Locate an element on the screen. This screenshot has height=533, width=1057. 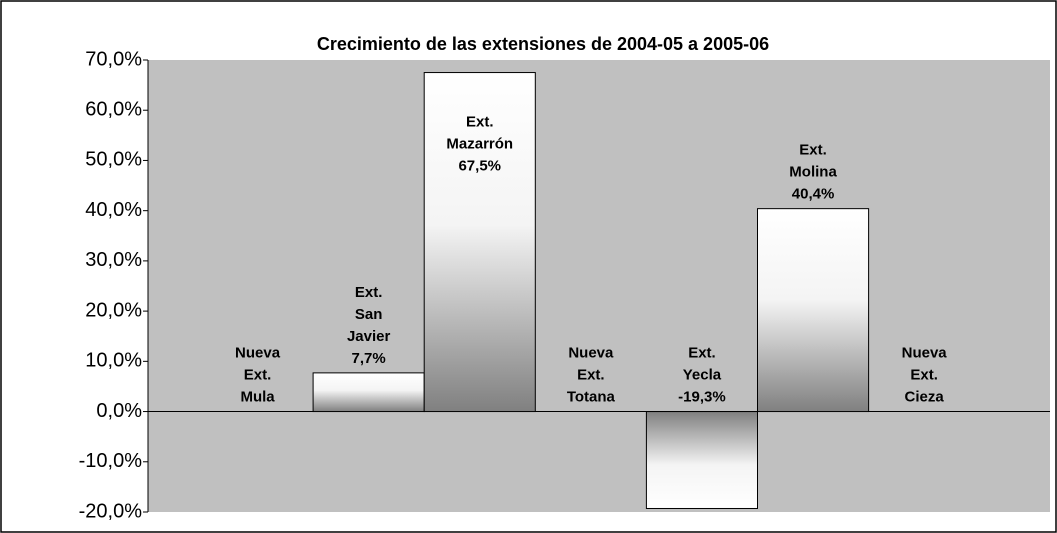
category-label: Javier is located at coordinates (369, 336).